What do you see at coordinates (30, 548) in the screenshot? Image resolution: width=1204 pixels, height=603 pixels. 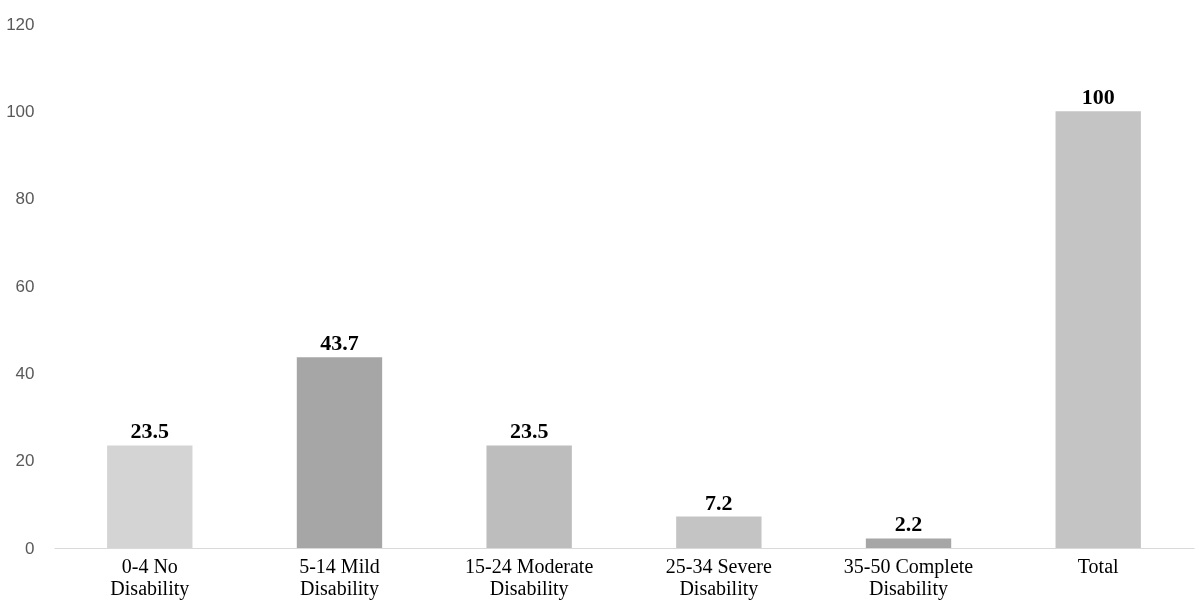 I see `y-tick-label: 0` at bounding box center [30, 548].